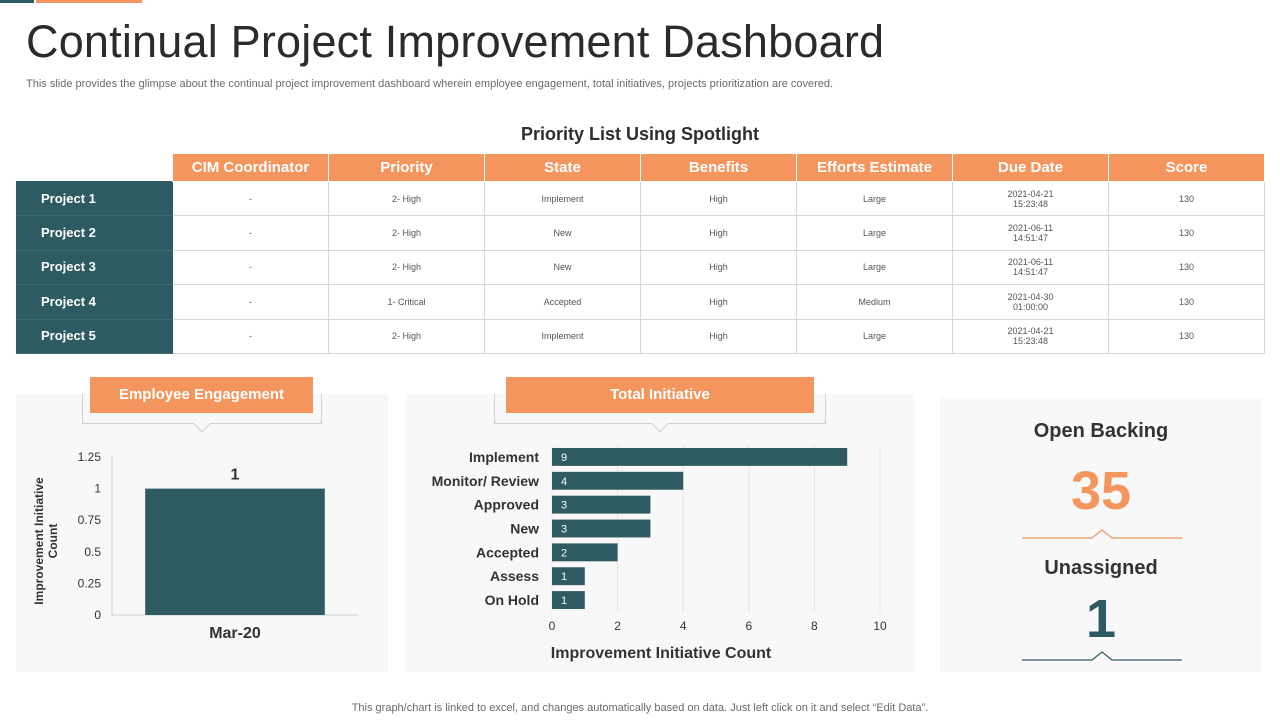 The height and width of the screenshot is (720, 1280). I want to click on column-header-score: Score, so click(1186, 167).